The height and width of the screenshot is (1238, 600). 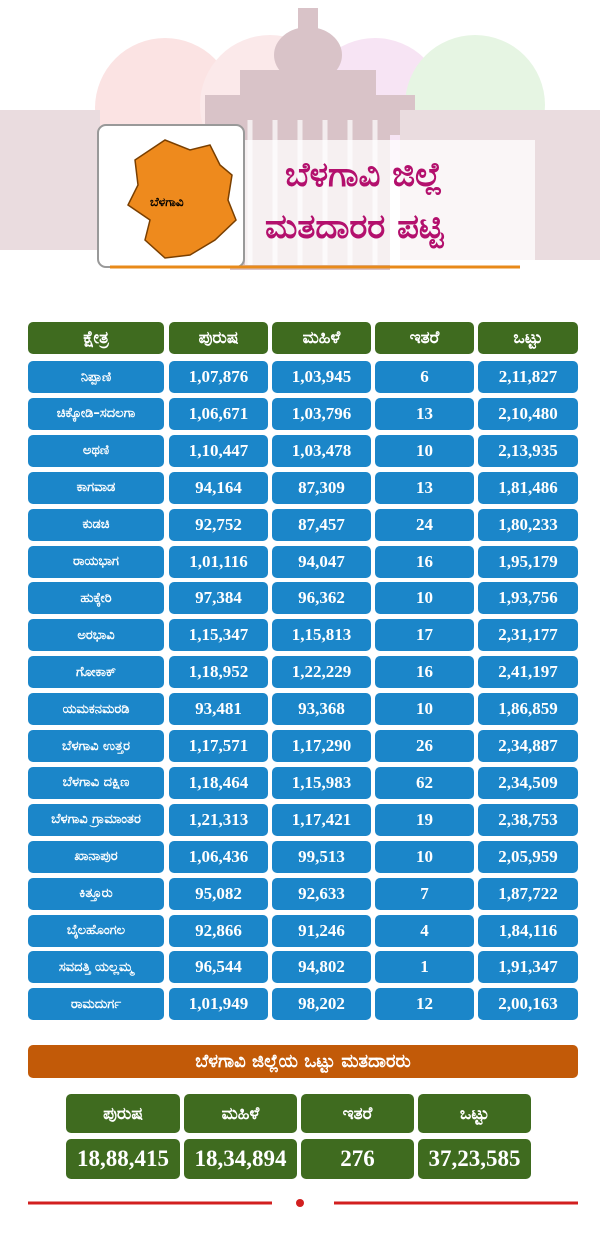 What do you see at coordinates (218, 930) in the screenshot?
I see `table-cell: 92,866` at bounding box center [218, 930].